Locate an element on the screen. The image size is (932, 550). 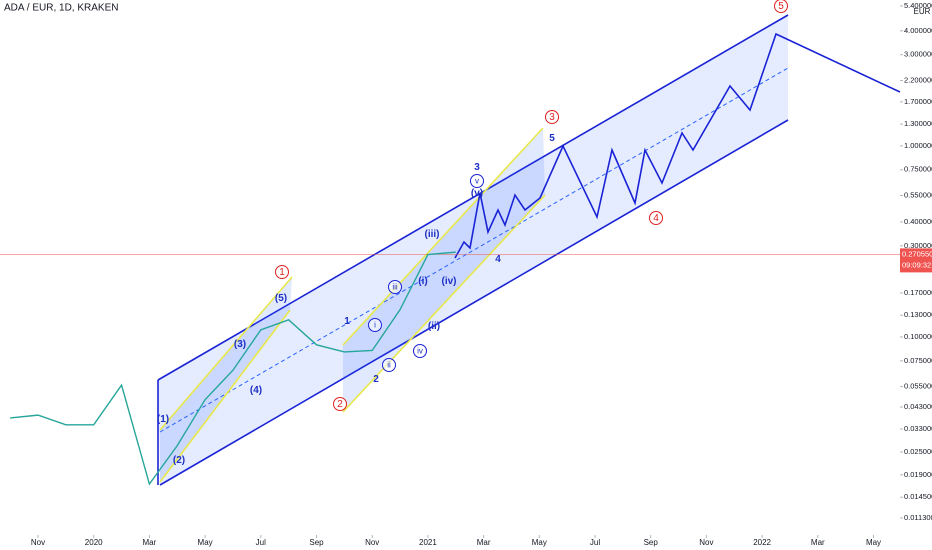
annotation: v is located at coordinates (477, 181).